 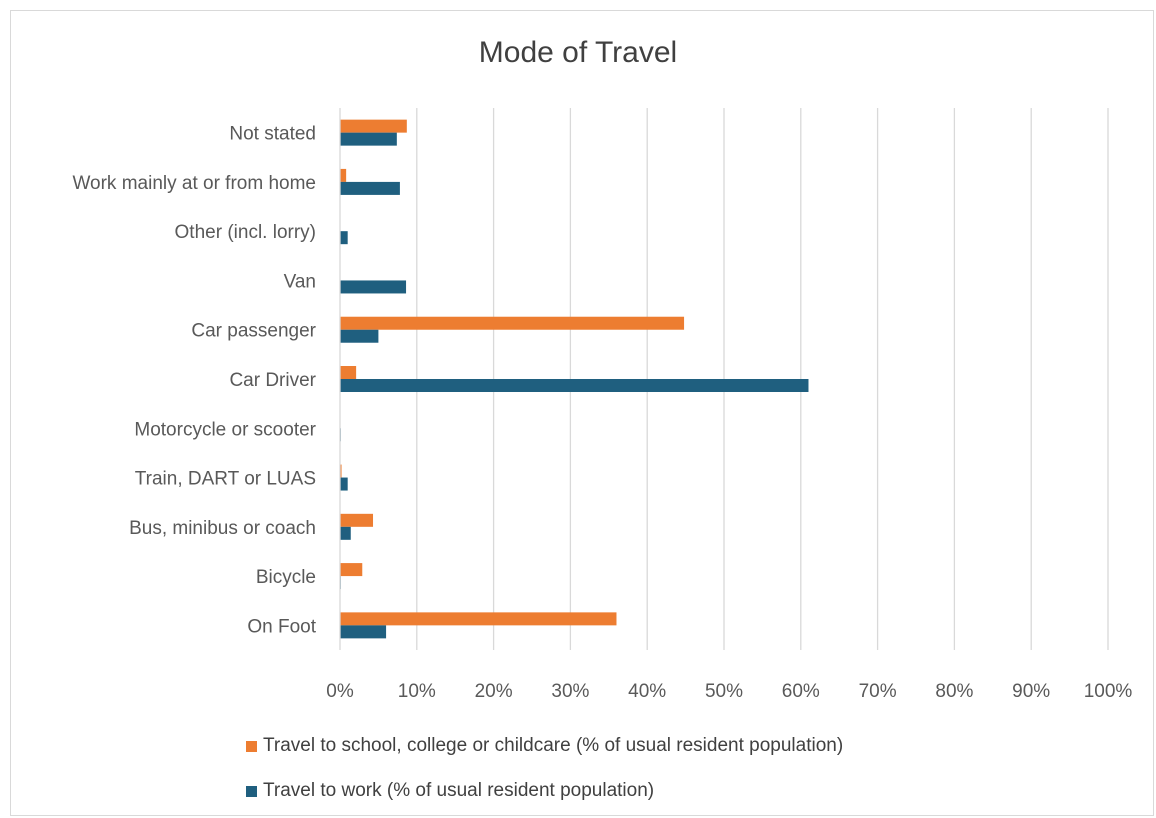 What do you see at coordinates (225, 429) in the screenshot?
I see `category-label-6: Motorcycle or scooter` at bounding box center [225, 429].